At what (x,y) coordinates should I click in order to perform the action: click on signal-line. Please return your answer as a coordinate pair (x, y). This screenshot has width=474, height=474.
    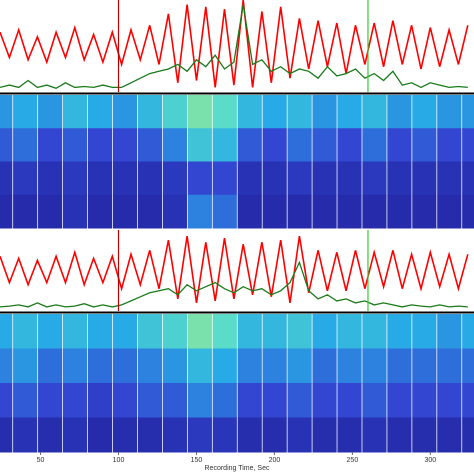
    Looking at the image, I should click on (234, 269).